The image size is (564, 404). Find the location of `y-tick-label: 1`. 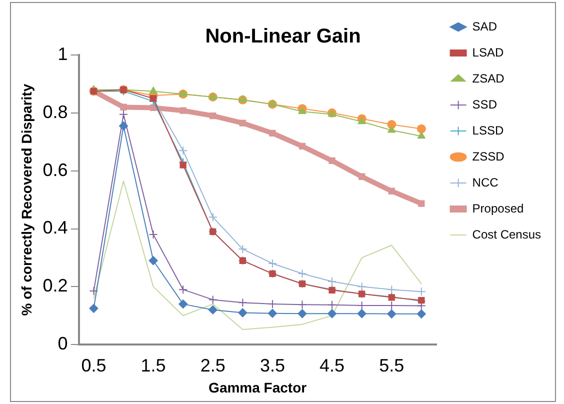

y-tick-label: 1 is located at coordinates (63, 54).